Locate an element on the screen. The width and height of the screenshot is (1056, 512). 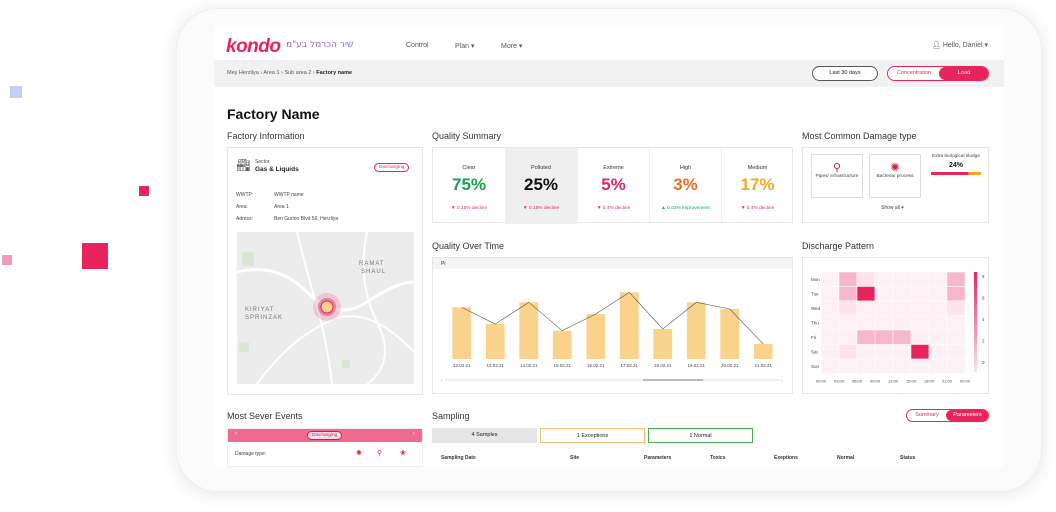
scale-label: 0 is located at coordinates (983, 362).